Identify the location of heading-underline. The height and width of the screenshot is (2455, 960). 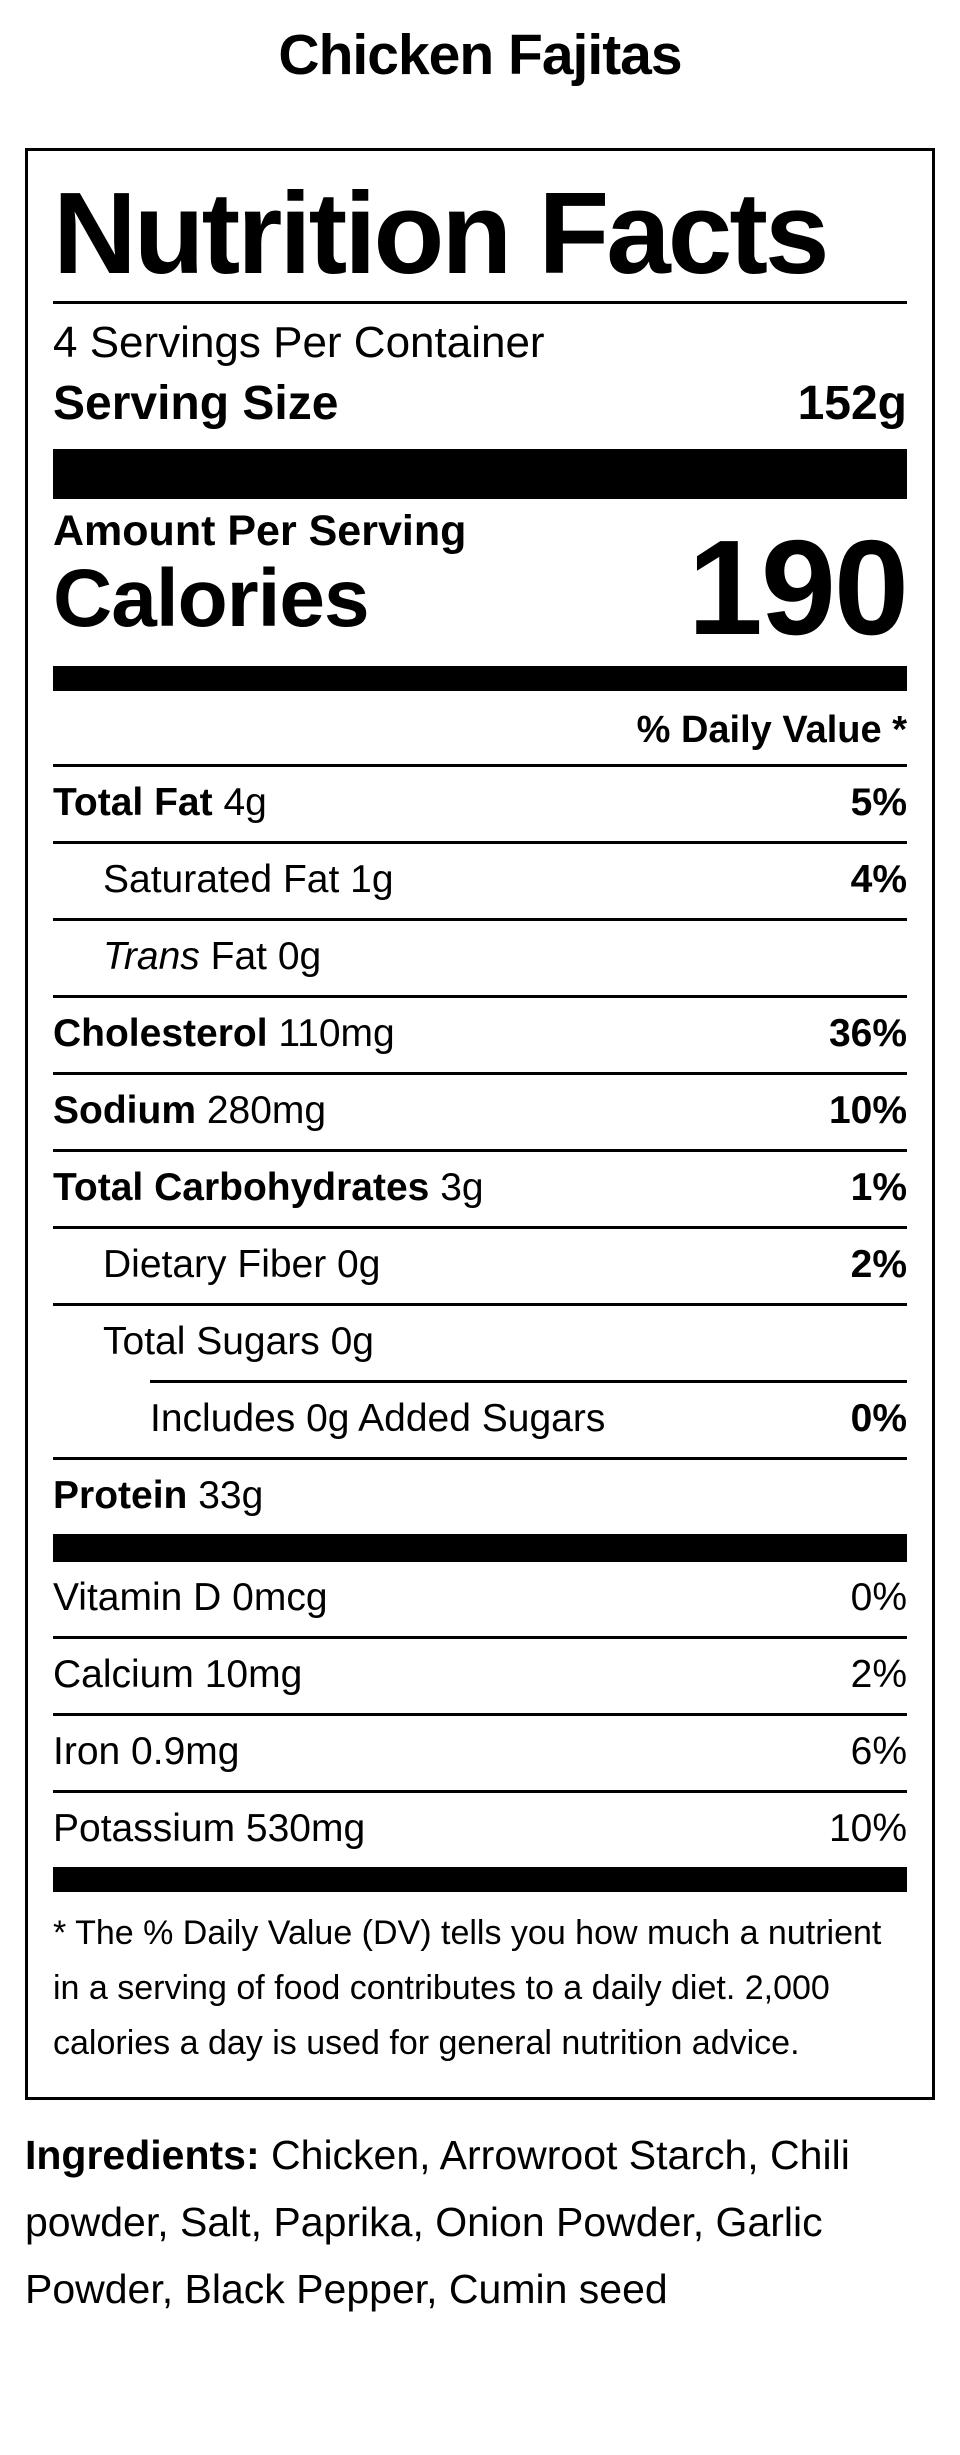
(480, 302).